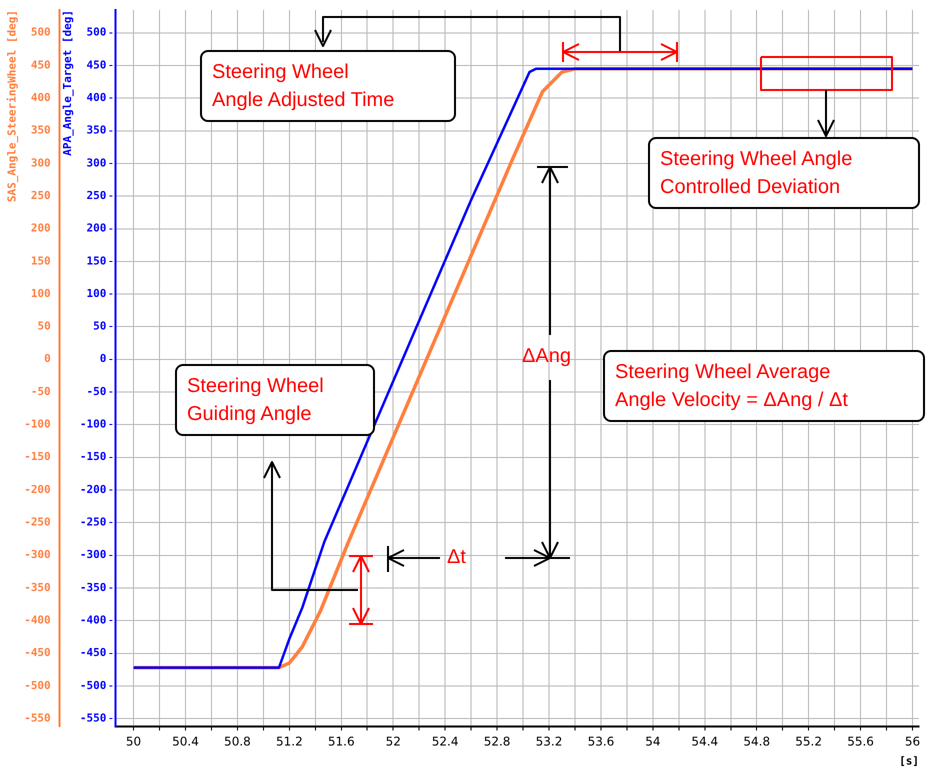 This screenshot has width=933, height=774. I want to click on y-tick-label: -50, so click(40, 391).